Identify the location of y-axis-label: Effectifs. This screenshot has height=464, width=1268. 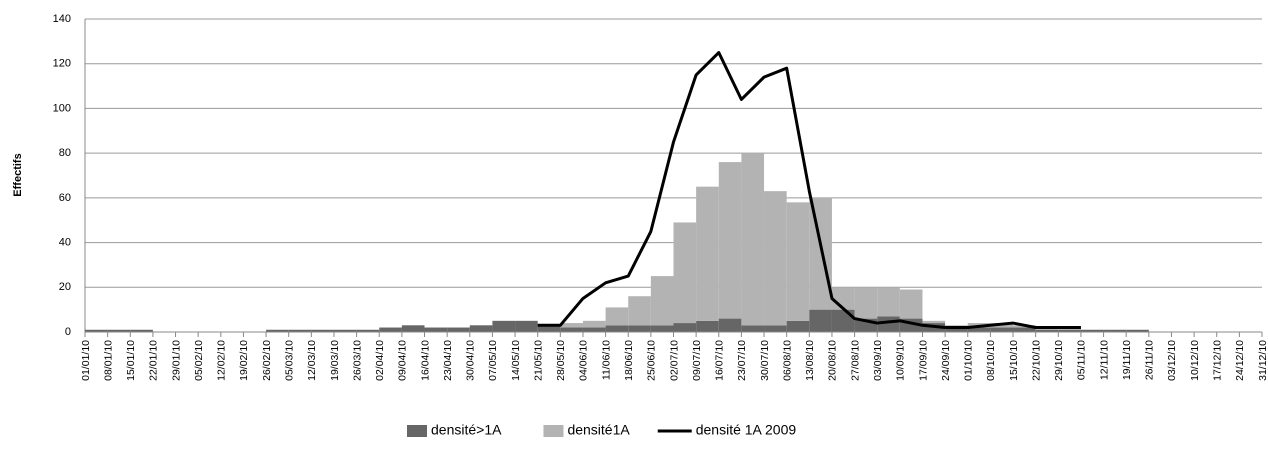
(18, 174).